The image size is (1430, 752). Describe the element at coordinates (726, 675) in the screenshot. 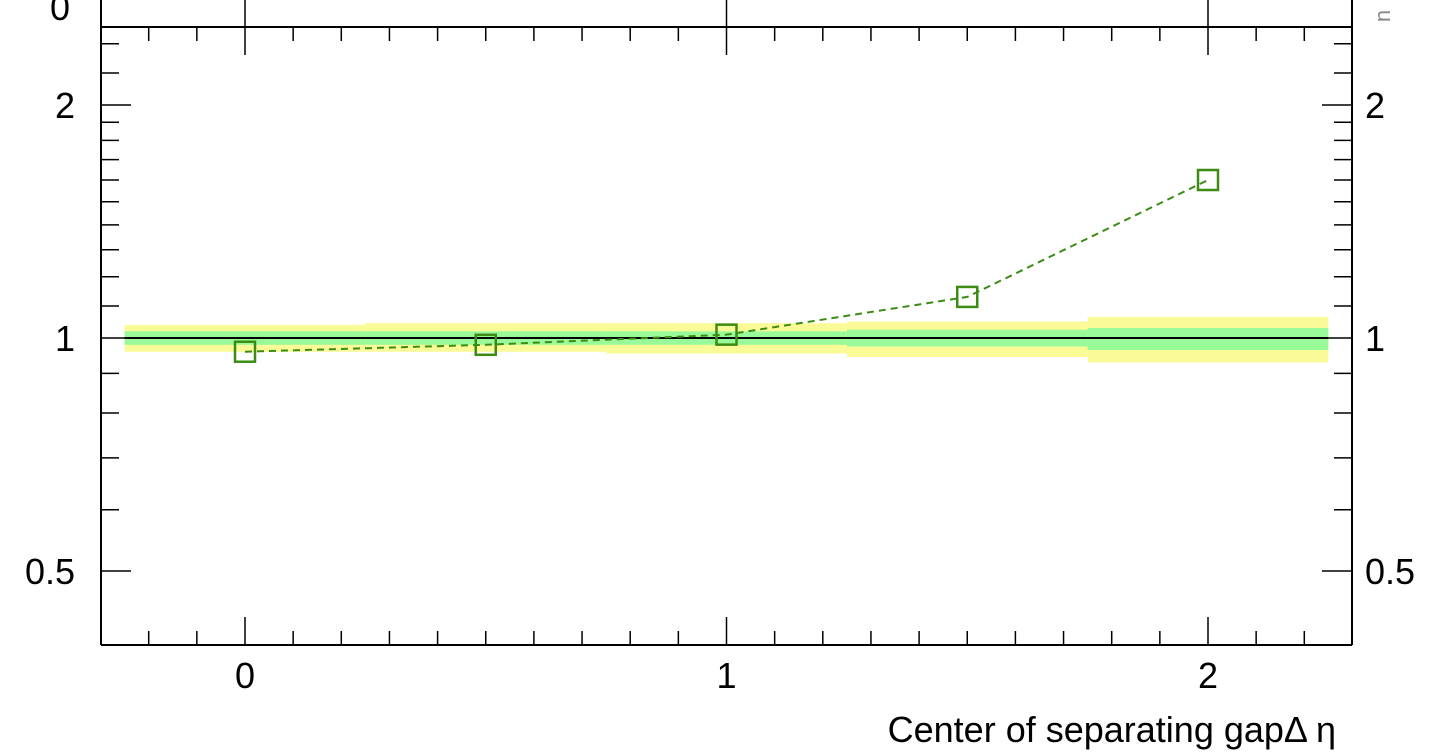

I see `x-tick-label: 1` at that location.